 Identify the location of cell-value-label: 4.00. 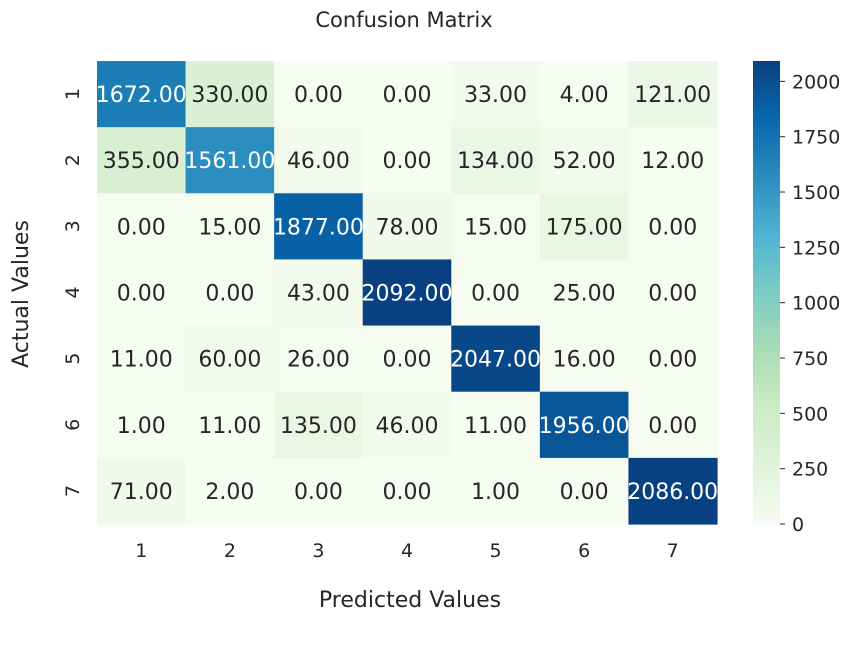
(584, 95).